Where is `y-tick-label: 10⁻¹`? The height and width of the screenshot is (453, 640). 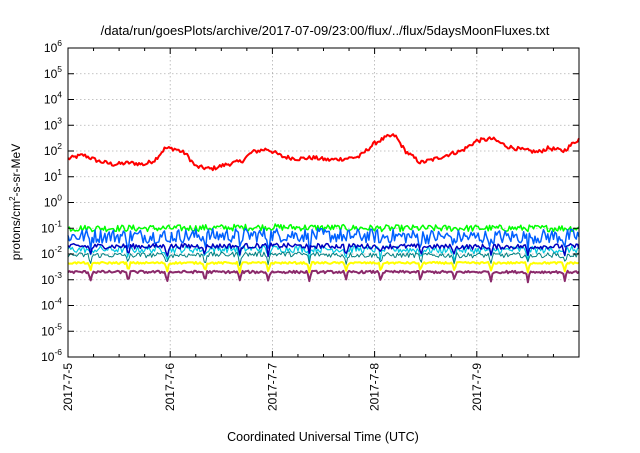
y-tick-label: 10⁻¹ is located at coordinates (51, 226).